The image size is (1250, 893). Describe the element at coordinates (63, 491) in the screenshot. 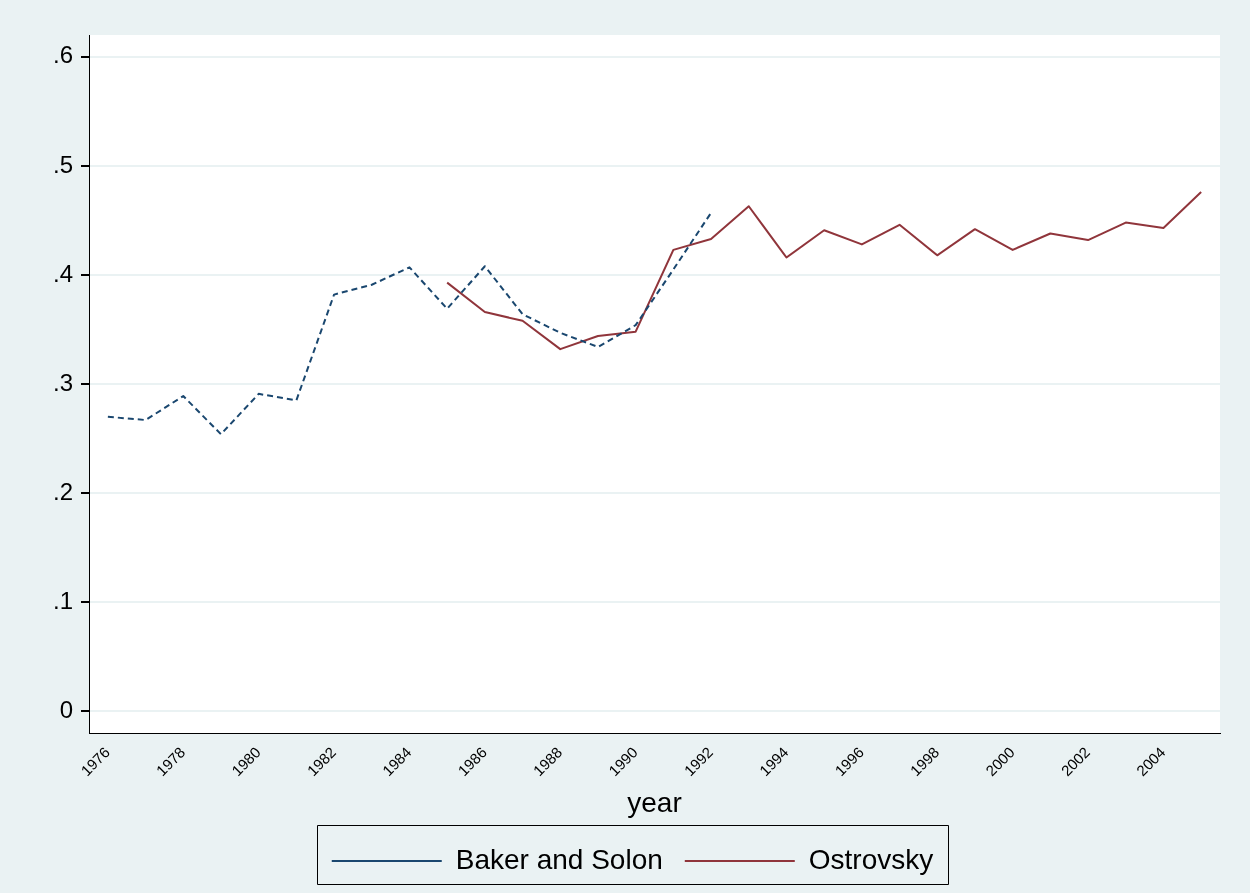

I see `y-tick-label: .2` at that location.